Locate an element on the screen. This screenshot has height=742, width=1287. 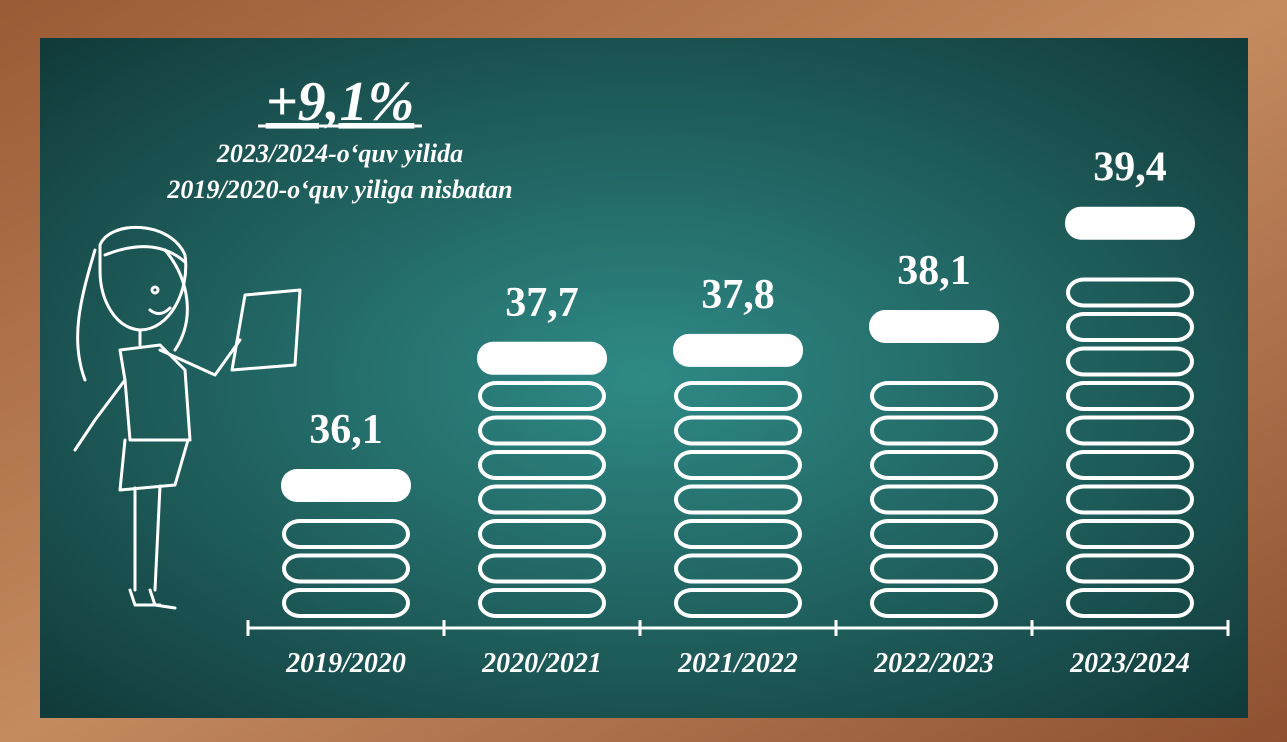
x-tick-label: 2021/2022 is located at coordinates (737, 663).